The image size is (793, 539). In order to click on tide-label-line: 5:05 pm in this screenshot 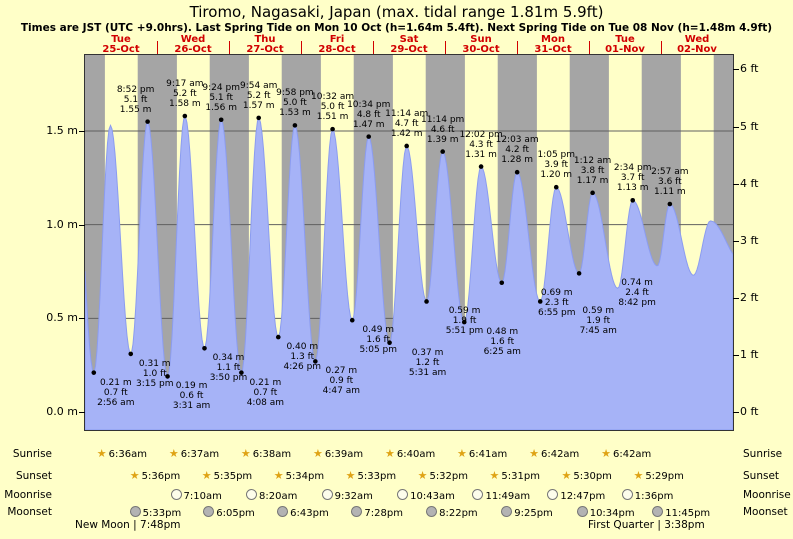, I will do `click(378, 350)`.